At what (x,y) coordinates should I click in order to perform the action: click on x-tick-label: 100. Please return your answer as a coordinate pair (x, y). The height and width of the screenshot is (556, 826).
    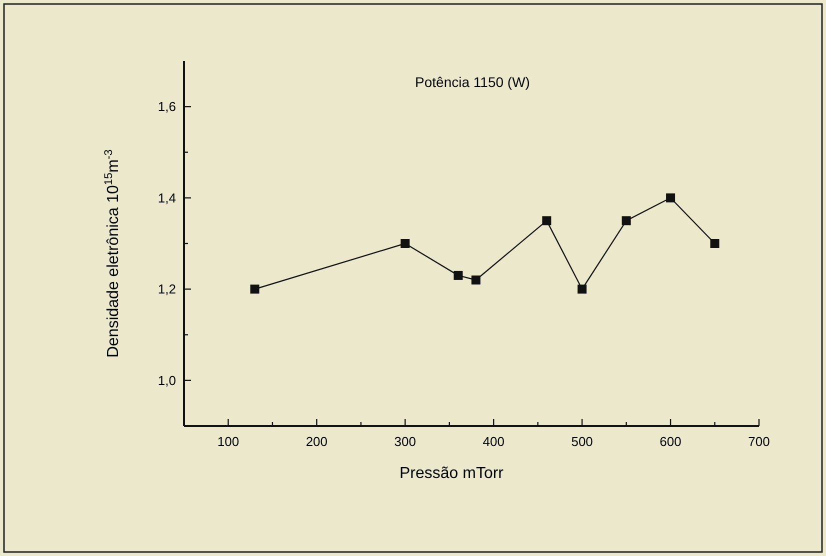
    Looking at the image, I should click on (228, 441).